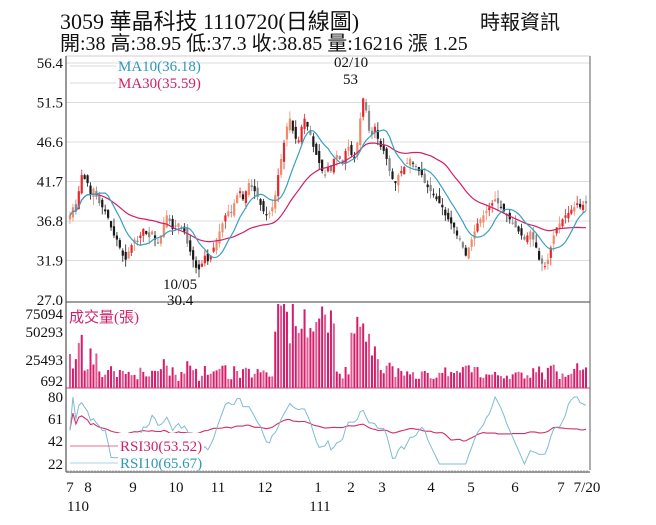  I want to click on rsi30-legend: RSI30(53.52), so click(161, 447).